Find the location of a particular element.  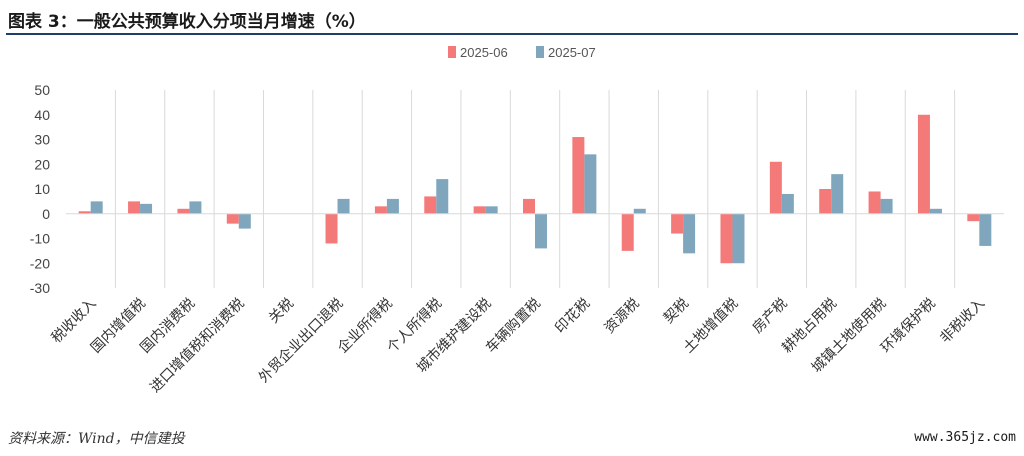

legend-label: 2025-07 is located at coordinates (572, 52).